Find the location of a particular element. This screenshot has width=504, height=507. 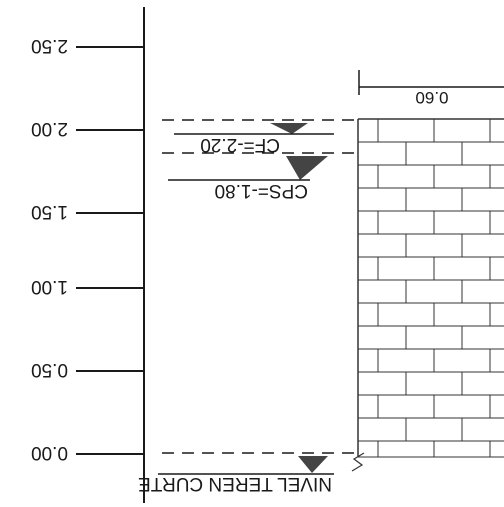

cps-label: CPS=-1.80 is located at coordinates (261, 190).